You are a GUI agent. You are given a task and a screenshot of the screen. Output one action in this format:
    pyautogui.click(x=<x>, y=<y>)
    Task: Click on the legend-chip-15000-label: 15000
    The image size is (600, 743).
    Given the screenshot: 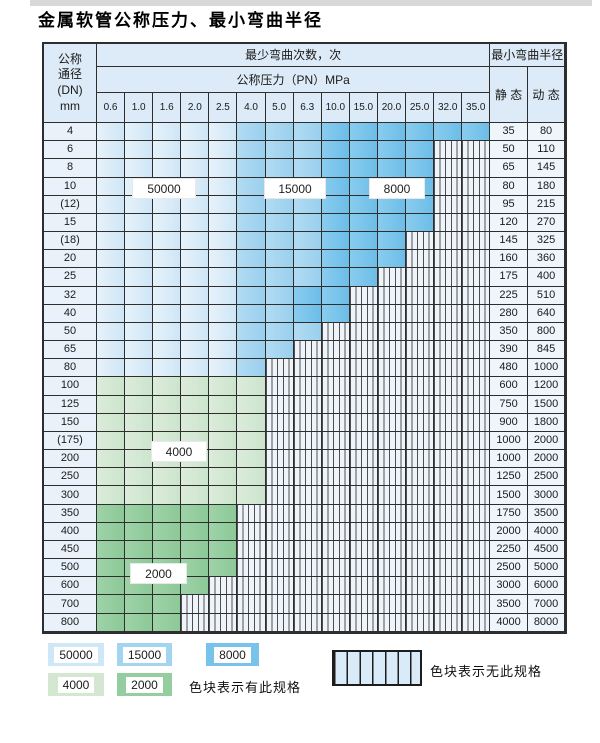 What is the action you would take?
    pyautogui.click(x=144, y=654)
    